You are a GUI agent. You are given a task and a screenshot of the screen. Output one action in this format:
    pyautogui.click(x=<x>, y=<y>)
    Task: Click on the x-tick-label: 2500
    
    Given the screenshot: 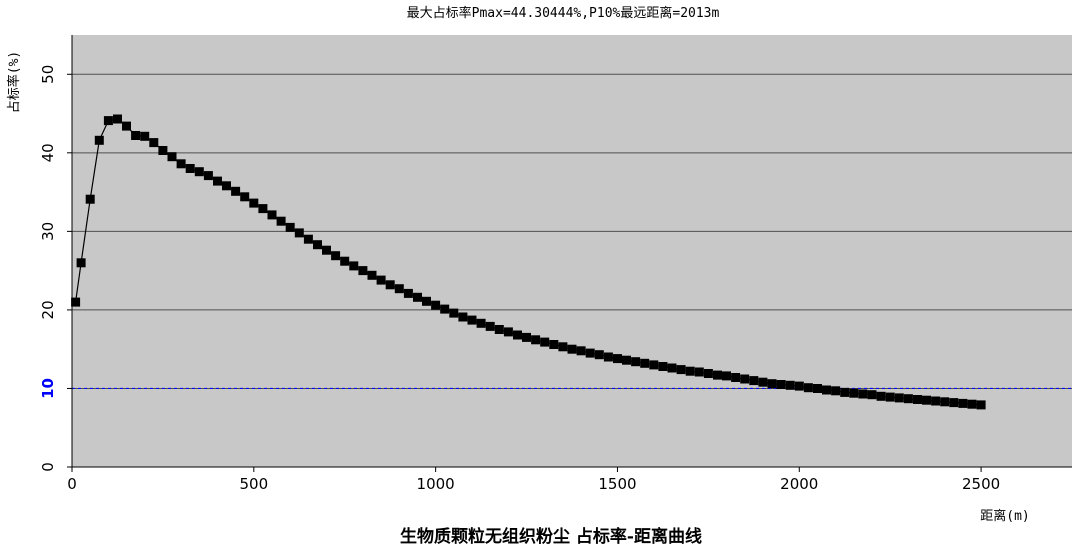 What is the action you would take?
    pyautogui.click(x=981, y=484)
    